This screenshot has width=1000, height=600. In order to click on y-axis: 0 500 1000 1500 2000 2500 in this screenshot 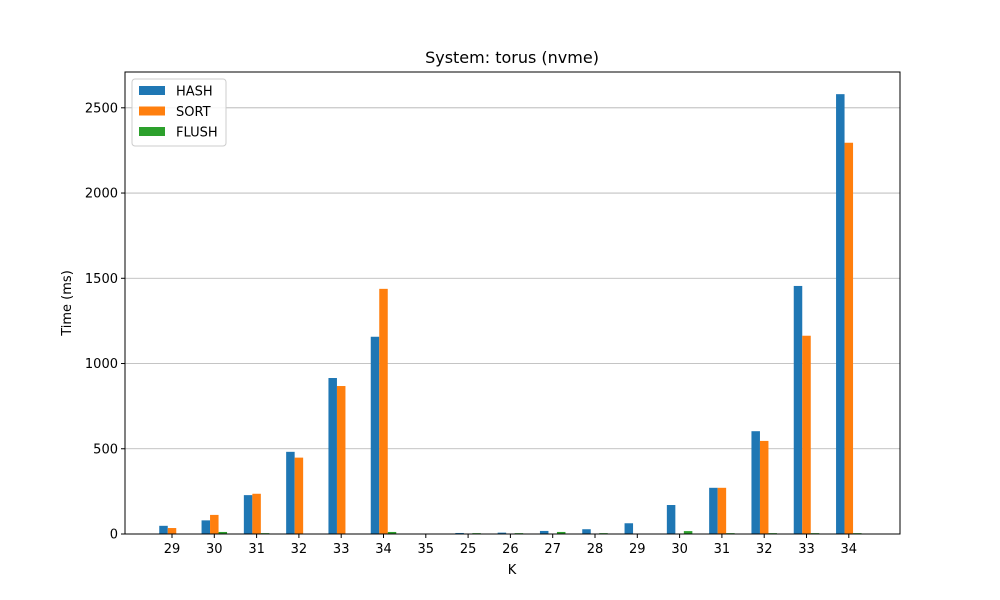, I will do `click(105, 322)`.